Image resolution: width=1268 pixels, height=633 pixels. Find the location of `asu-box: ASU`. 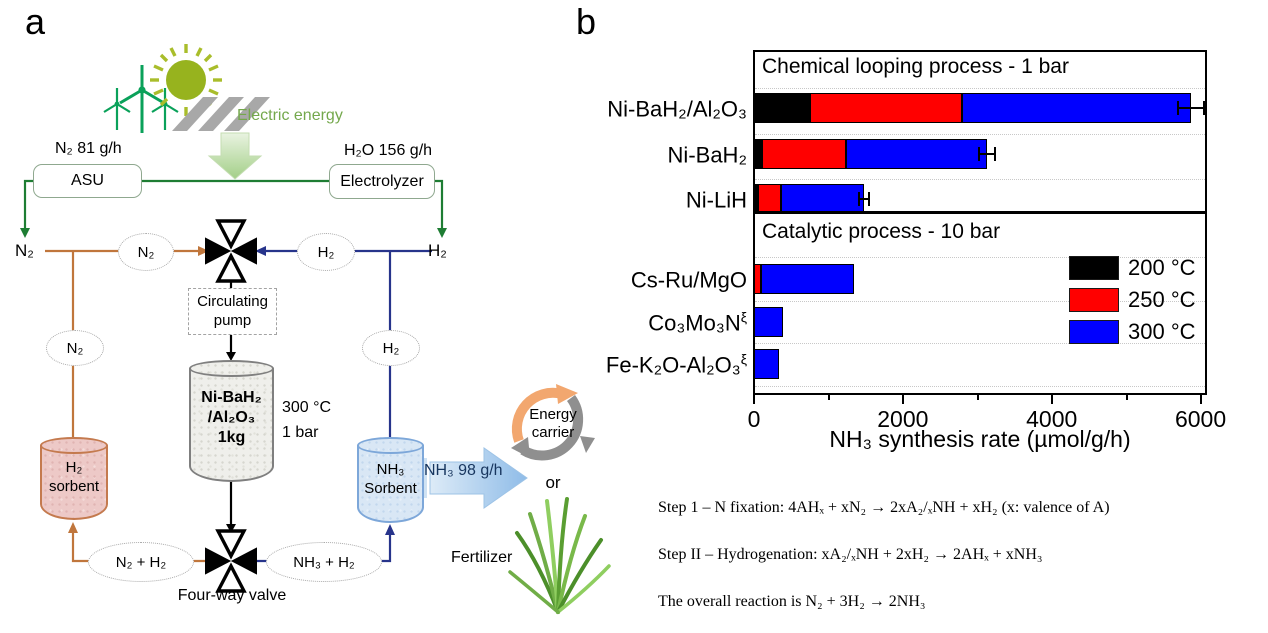

asu-box: ASU is located at coordinates (87, 181).